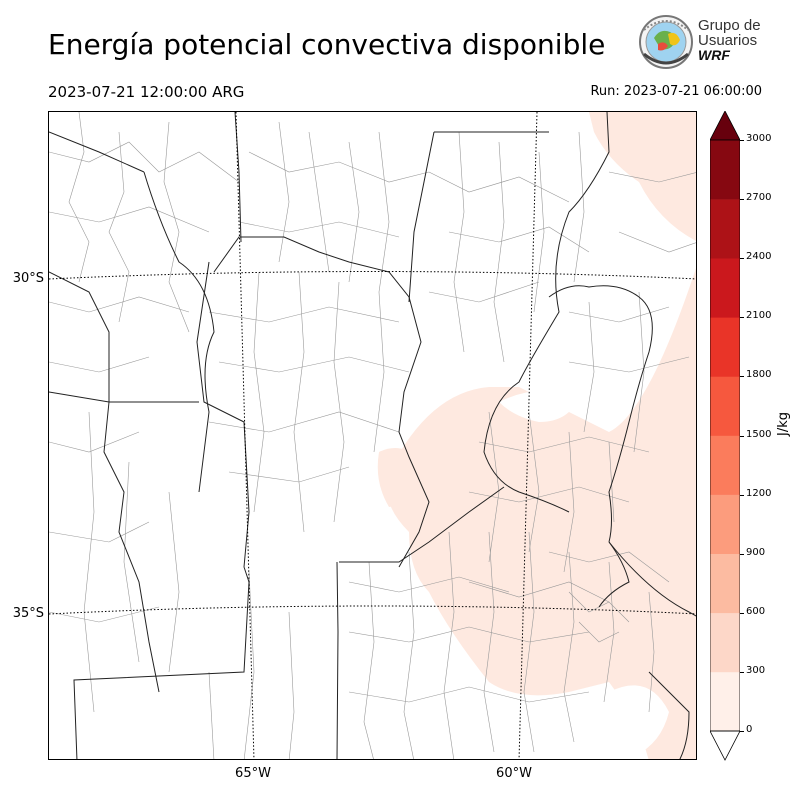 This screenshot has width=800, height=800. What do you see at coordinates (728, 40) in the screenshot?
I see `logo-line-2: Usuarios` at bounding box center [728, 40].